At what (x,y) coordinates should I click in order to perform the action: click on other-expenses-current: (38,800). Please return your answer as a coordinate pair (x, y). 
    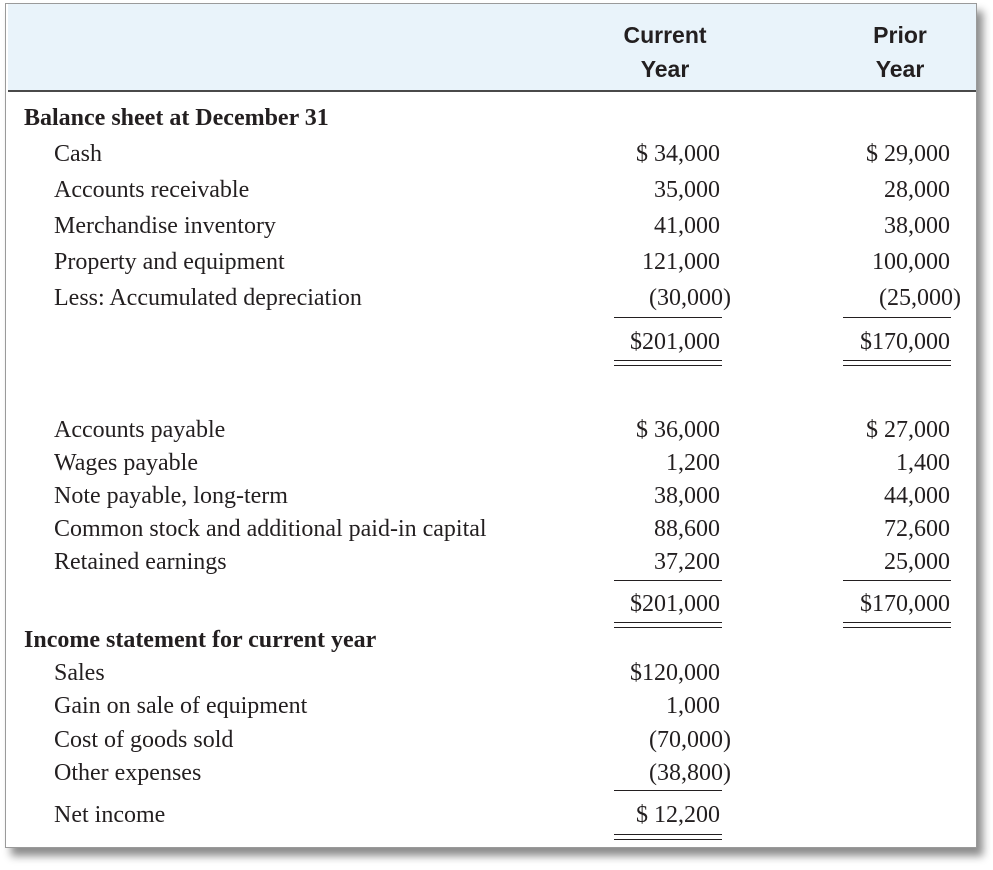
    Looking at the image, I should click on (690, 773).